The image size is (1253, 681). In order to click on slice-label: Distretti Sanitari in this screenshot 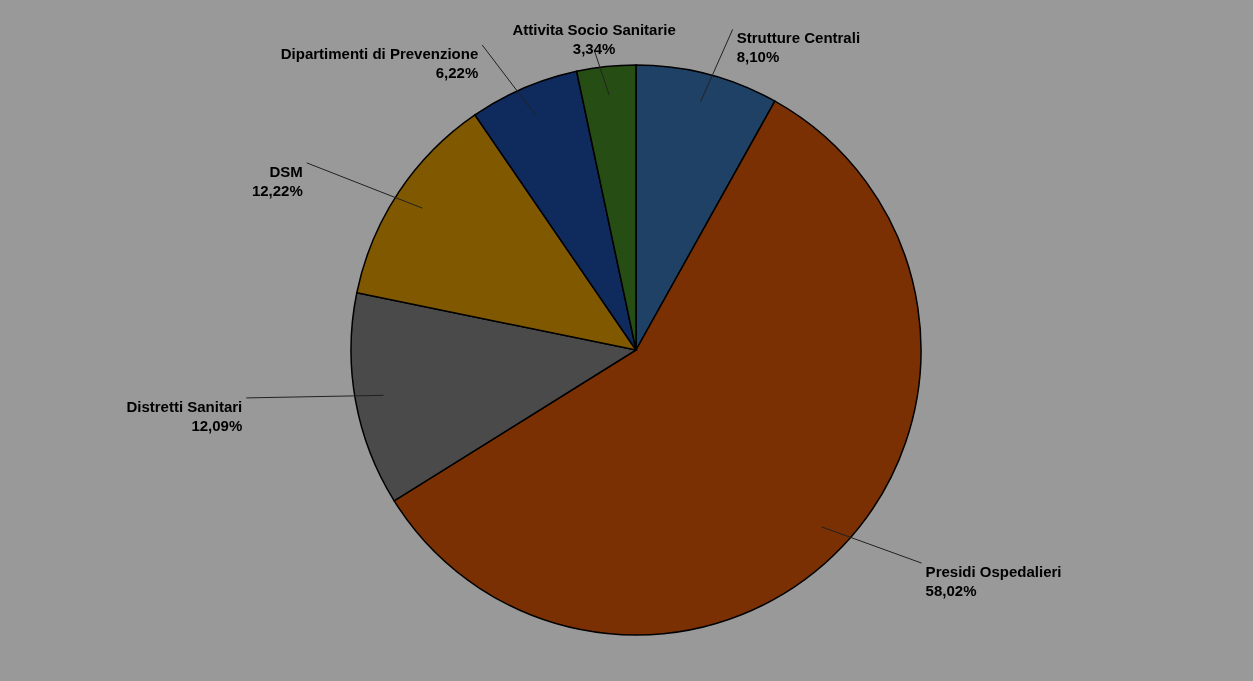, I will do `click(184, 406)`.